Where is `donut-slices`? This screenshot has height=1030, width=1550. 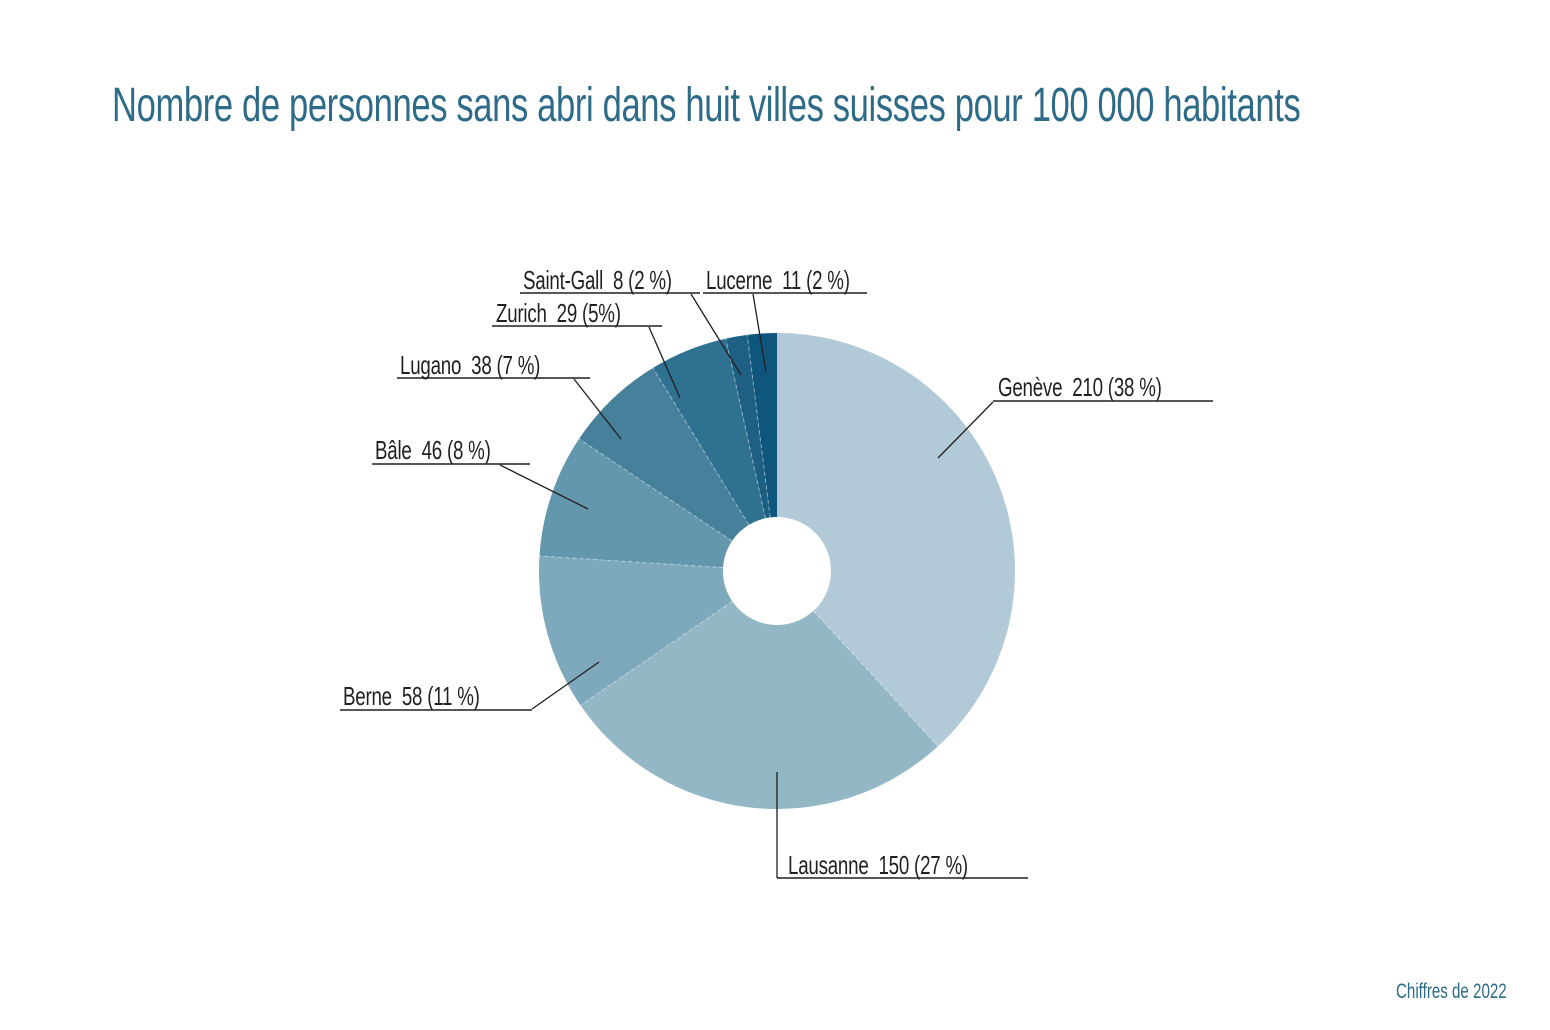 donut-slices is located at coordinates (777, 571).